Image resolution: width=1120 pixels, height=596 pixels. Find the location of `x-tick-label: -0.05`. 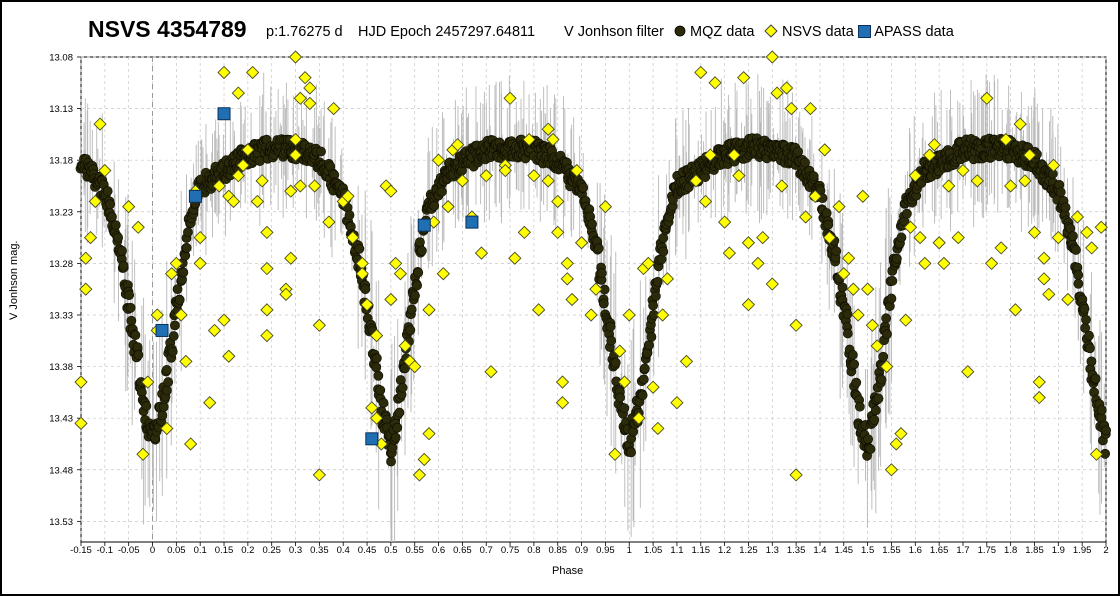

x-tick-label: -0.05 is located at coordinates (129, 550).